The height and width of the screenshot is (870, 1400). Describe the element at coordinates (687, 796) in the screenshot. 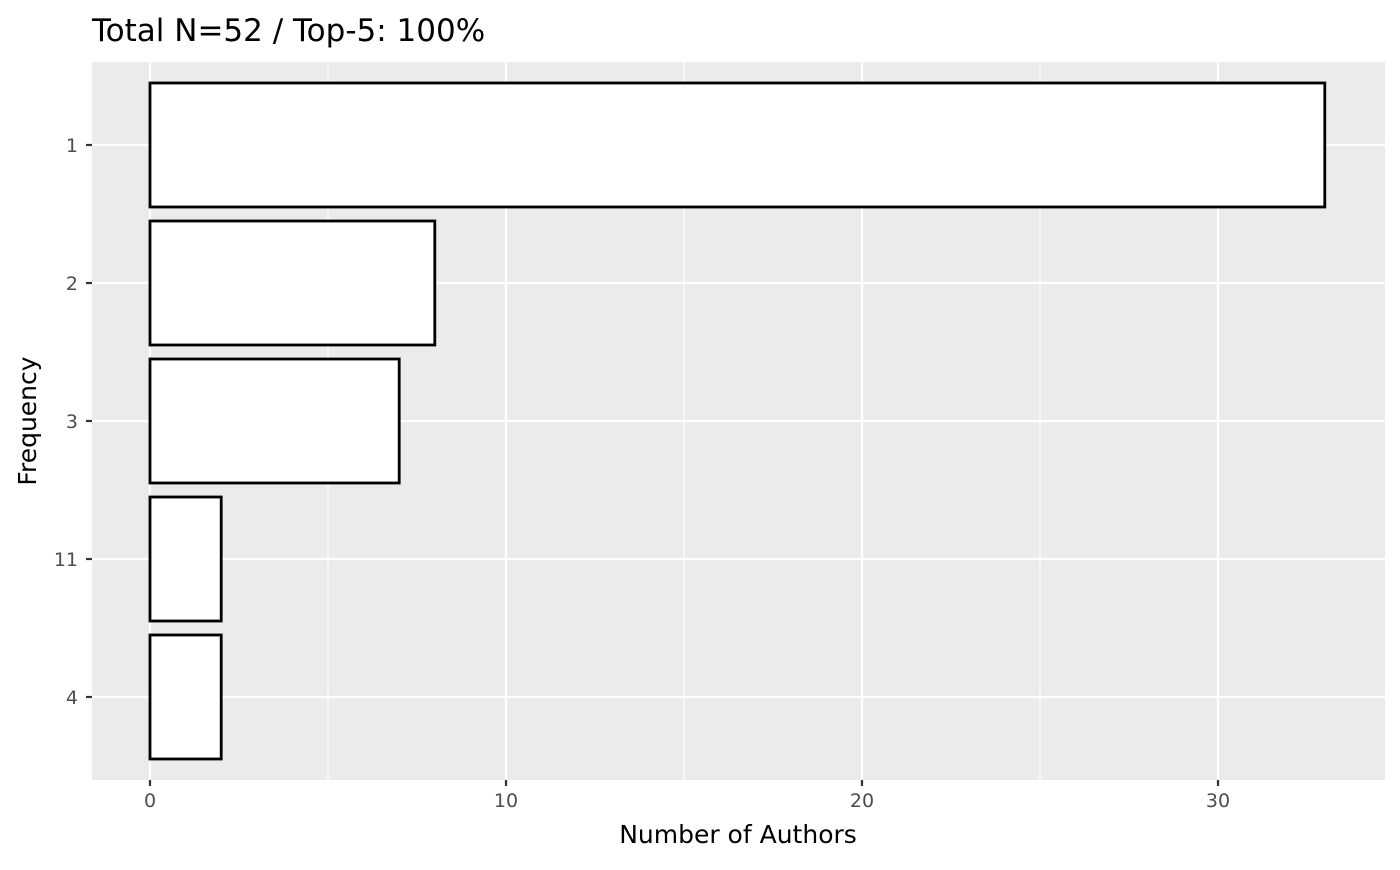

I see `x-axis: 0 10 20 30` at that location.